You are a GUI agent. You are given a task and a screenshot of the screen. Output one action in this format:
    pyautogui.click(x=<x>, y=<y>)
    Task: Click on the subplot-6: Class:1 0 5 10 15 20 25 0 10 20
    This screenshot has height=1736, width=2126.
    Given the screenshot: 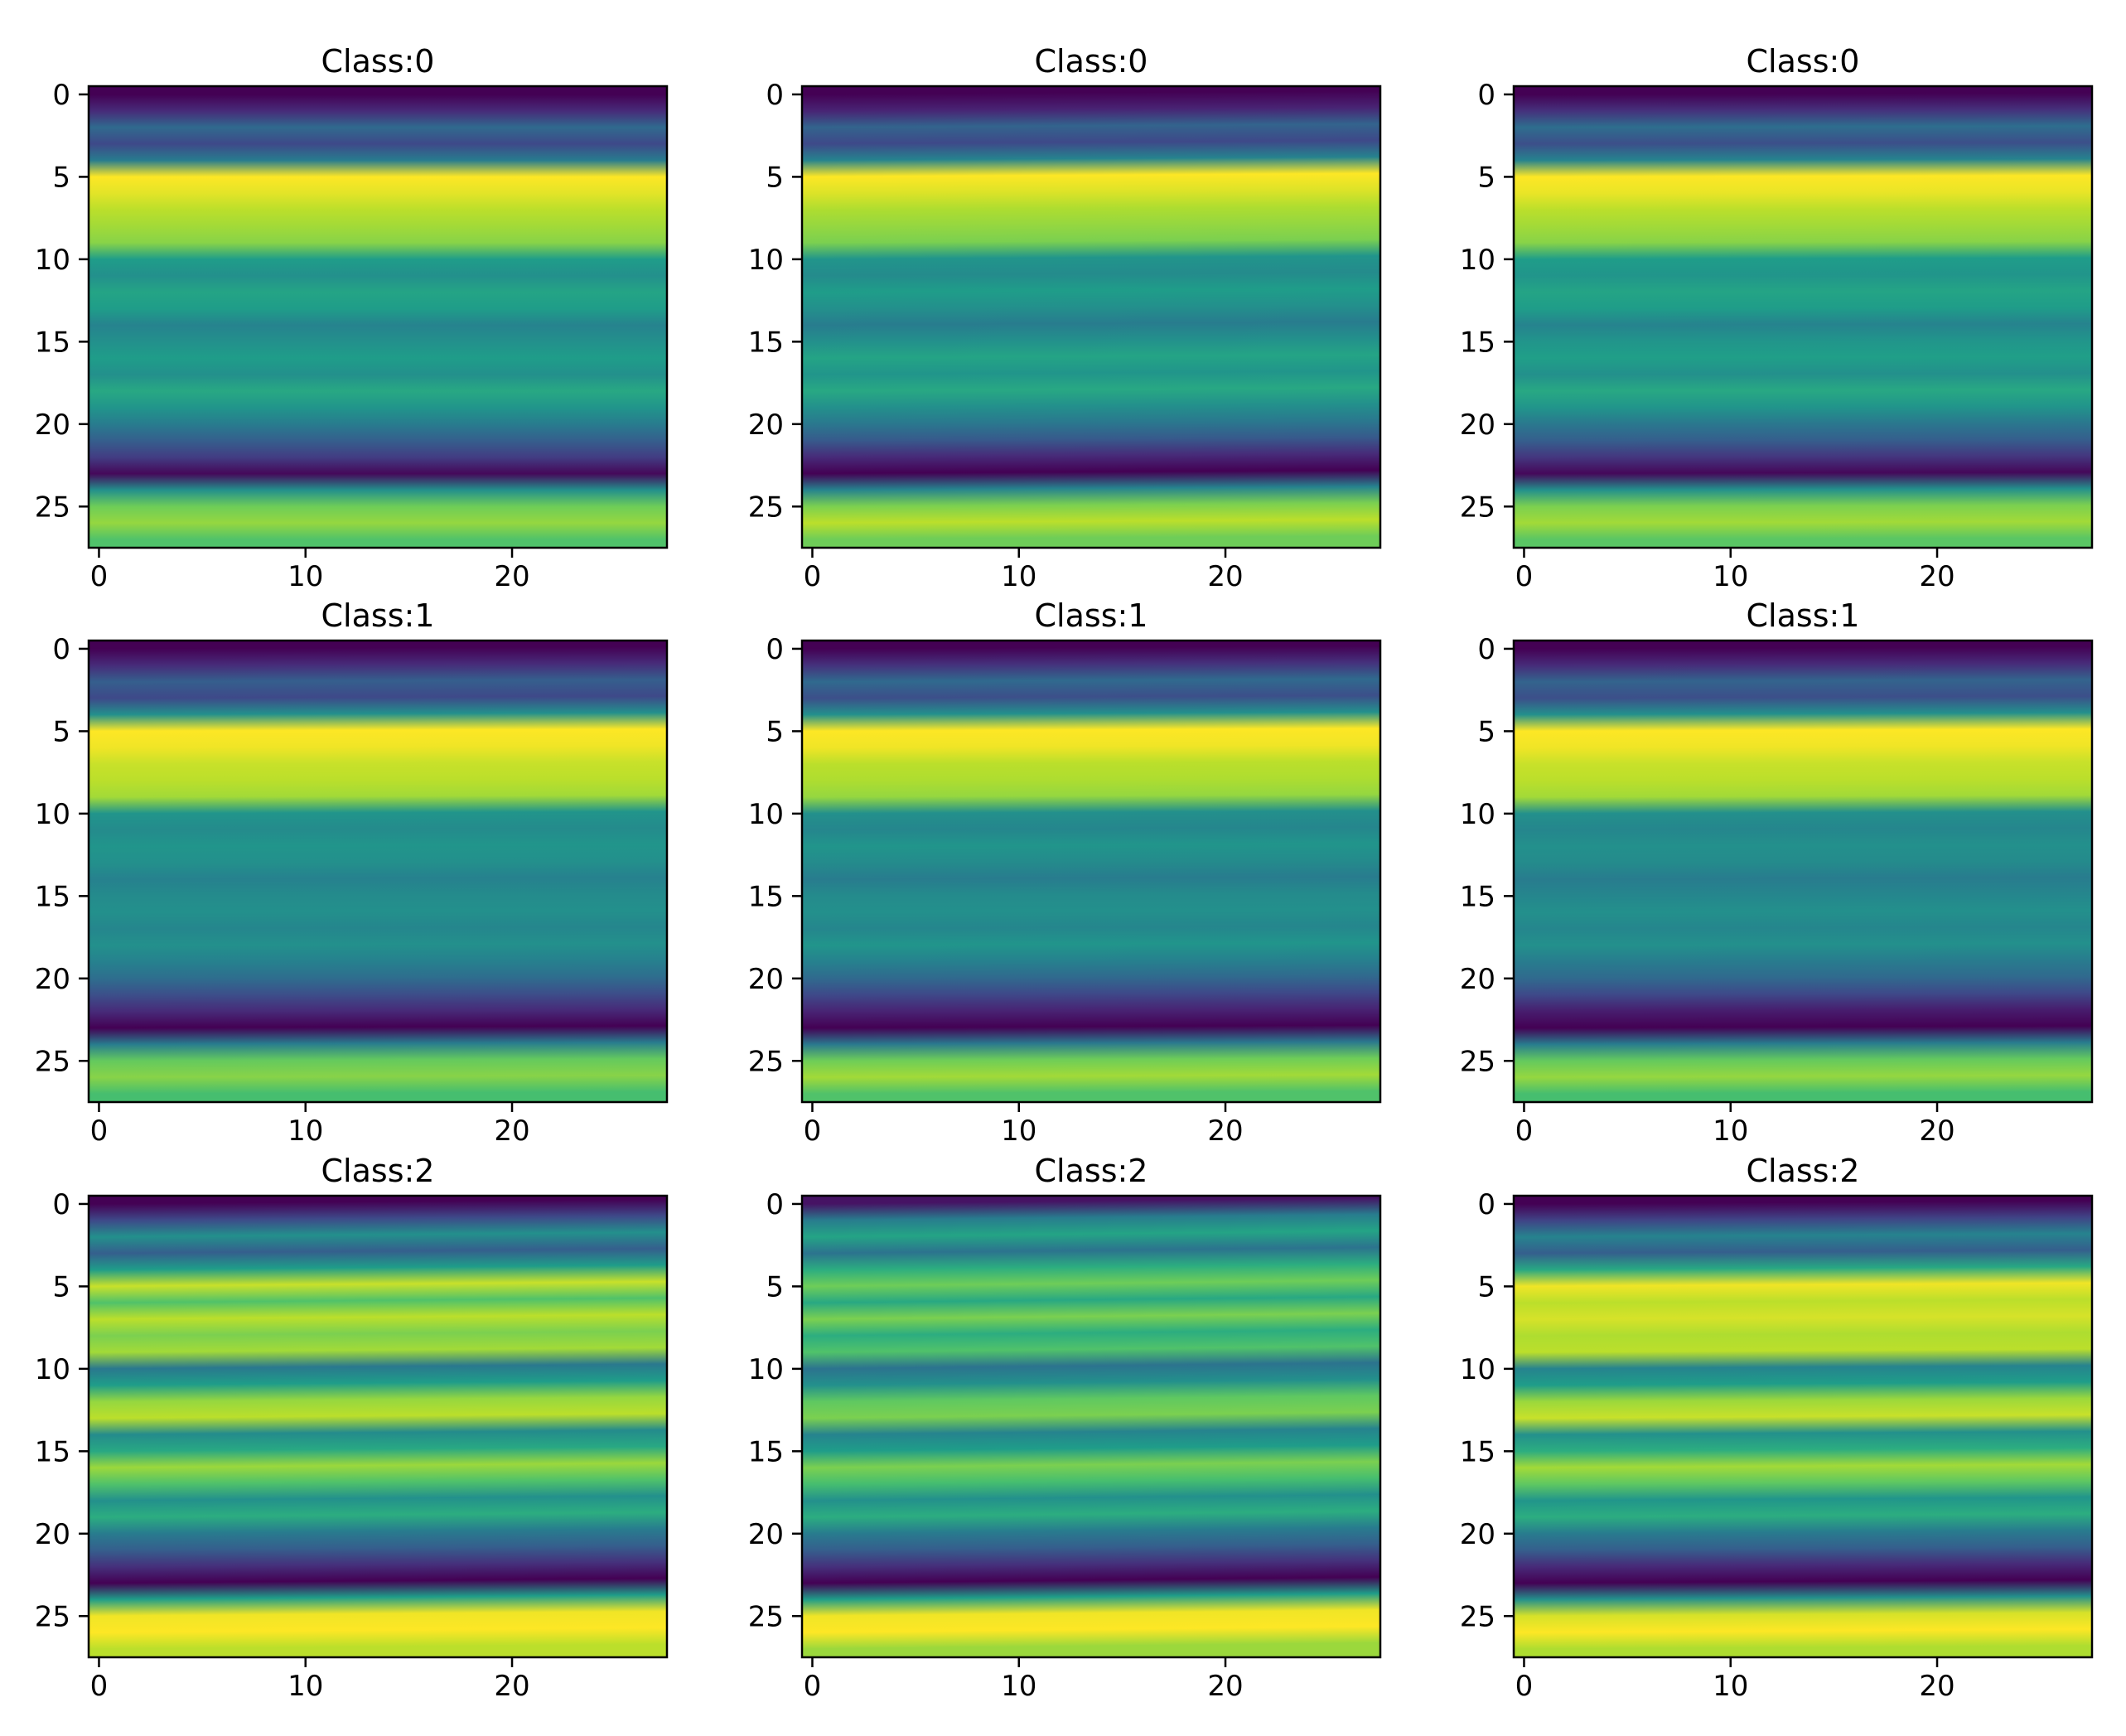 What is the action you would take?
    pyautogui.click(x=1777, y=872)
    